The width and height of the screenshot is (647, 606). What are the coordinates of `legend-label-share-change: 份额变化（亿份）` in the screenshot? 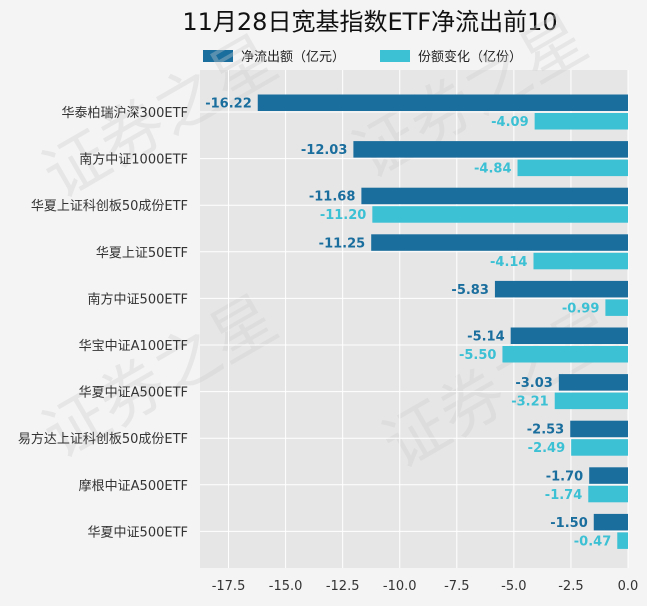 It's located at (470, 57).